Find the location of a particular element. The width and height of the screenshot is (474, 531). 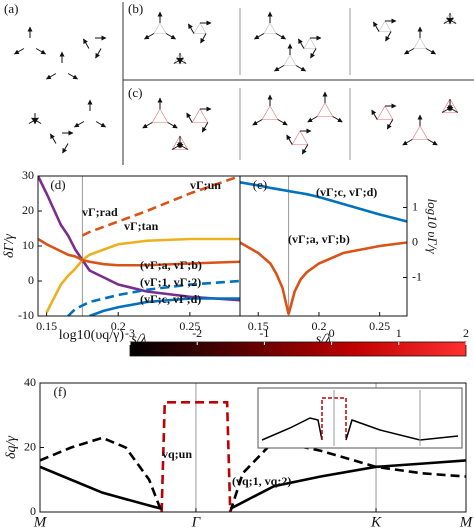

panel-label: (f) is located at coordinates (60, 391).